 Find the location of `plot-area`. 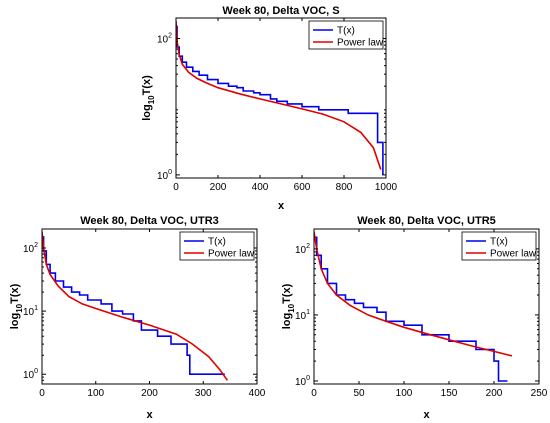

plot-area is located at coordinates (281, 98).